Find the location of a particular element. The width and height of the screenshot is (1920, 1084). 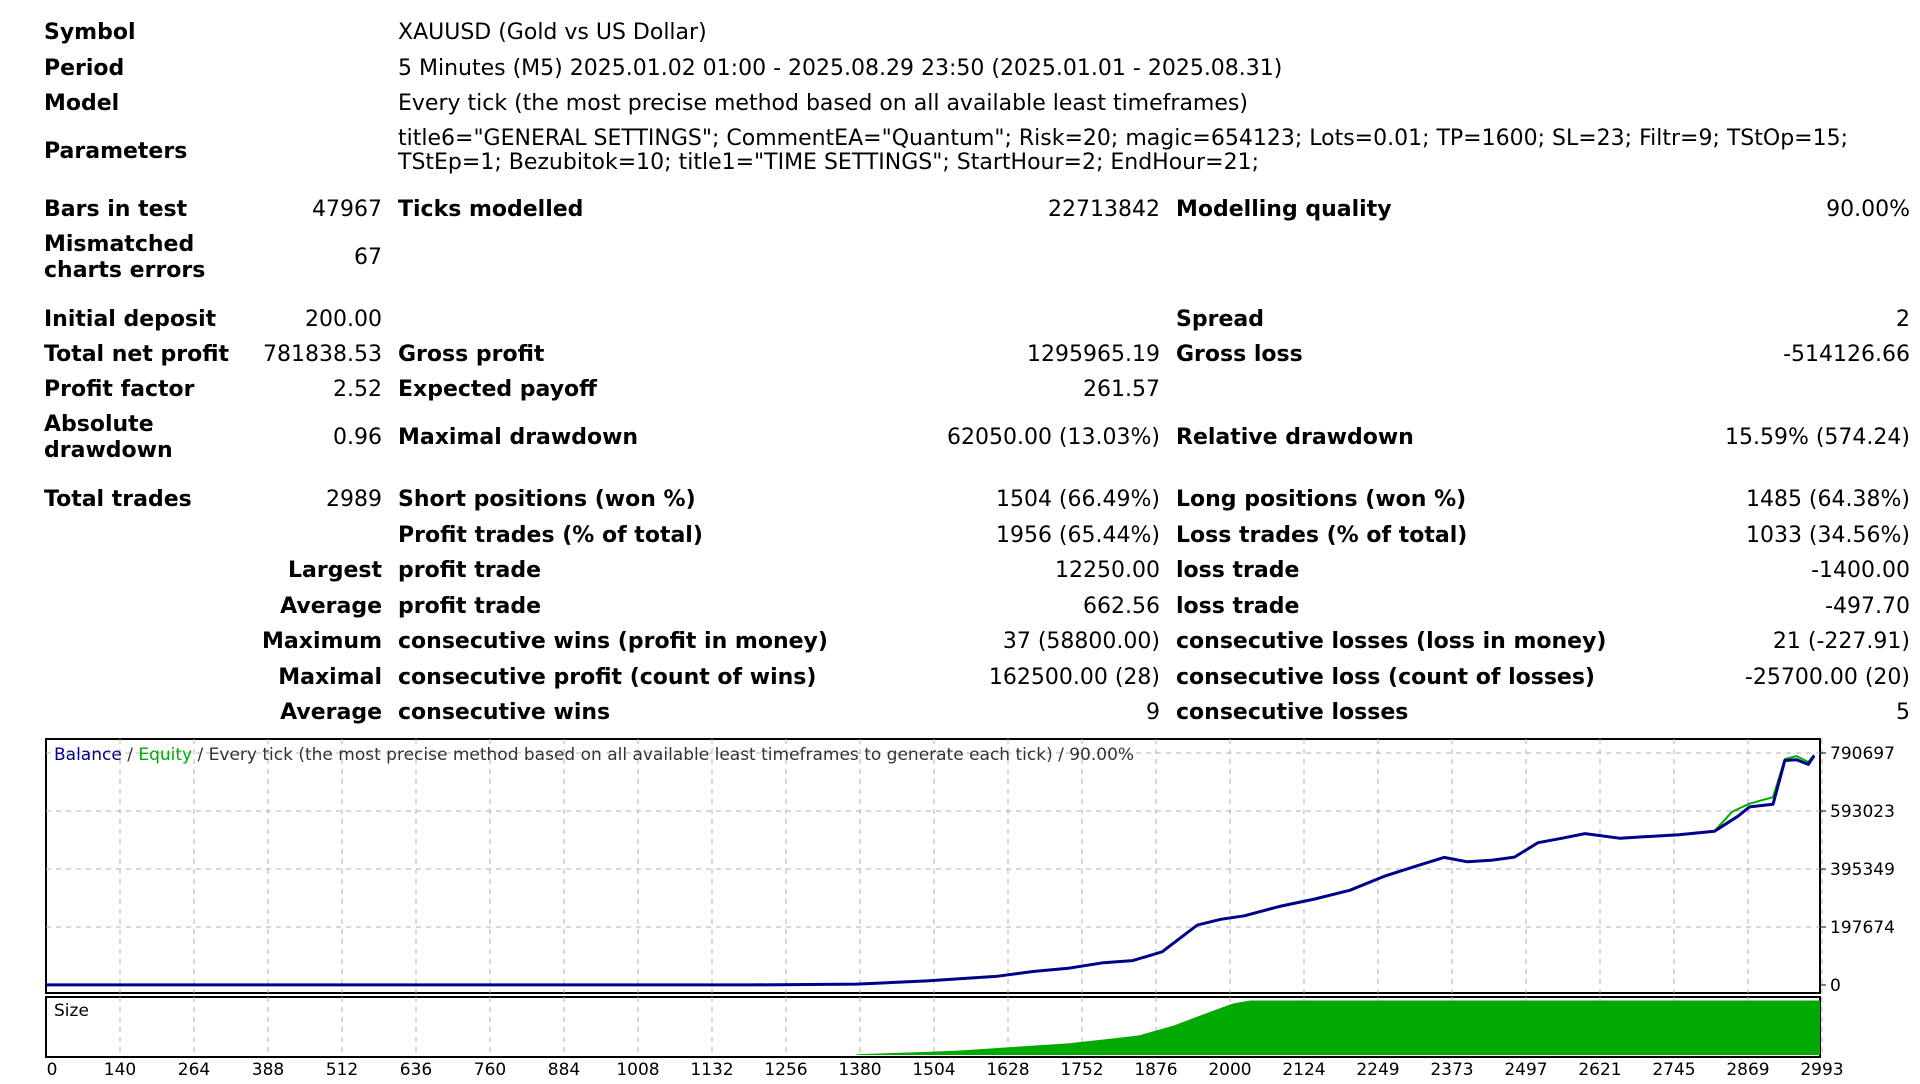

x-tick-label: 1132 is located at coordinates (711, 1070).